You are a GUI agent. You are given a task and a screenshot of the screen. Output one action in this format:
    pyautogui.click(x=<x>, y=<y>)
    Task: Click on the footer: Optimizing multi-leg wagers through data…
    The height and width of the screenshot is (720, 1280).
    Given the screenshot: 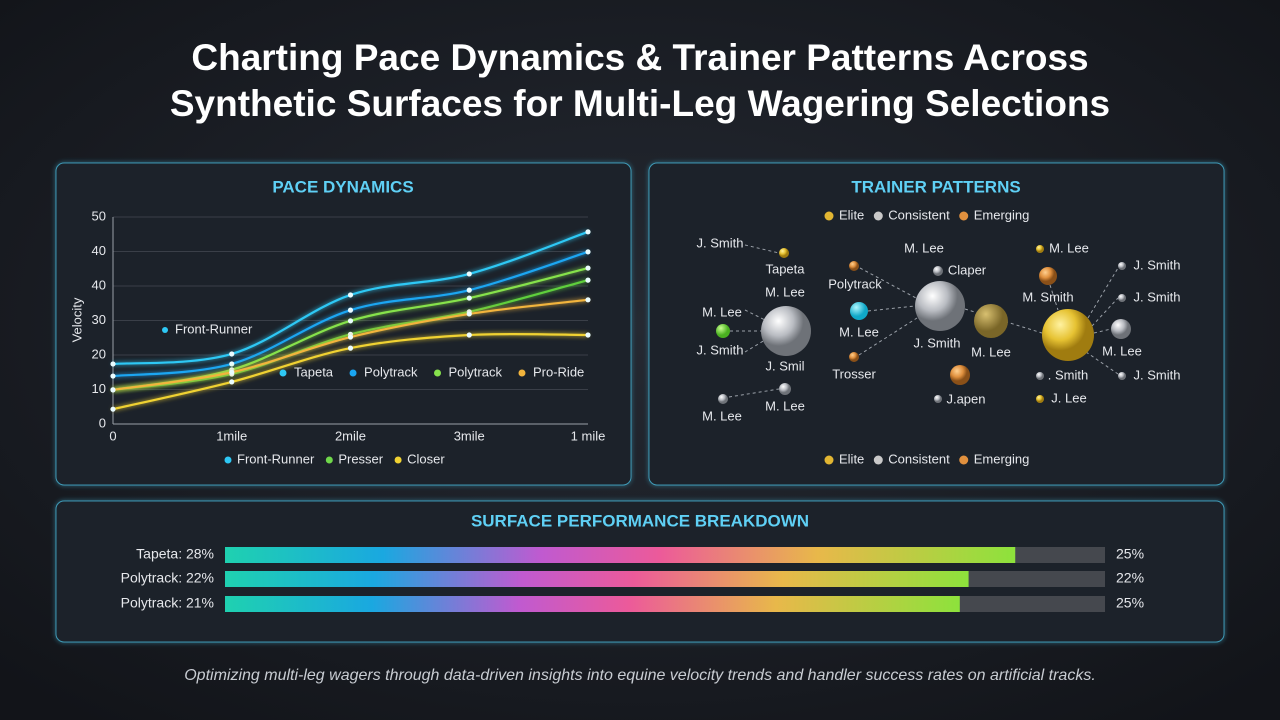 What is the action you would take?
    pyautogui.click(x=640, y=675)
    